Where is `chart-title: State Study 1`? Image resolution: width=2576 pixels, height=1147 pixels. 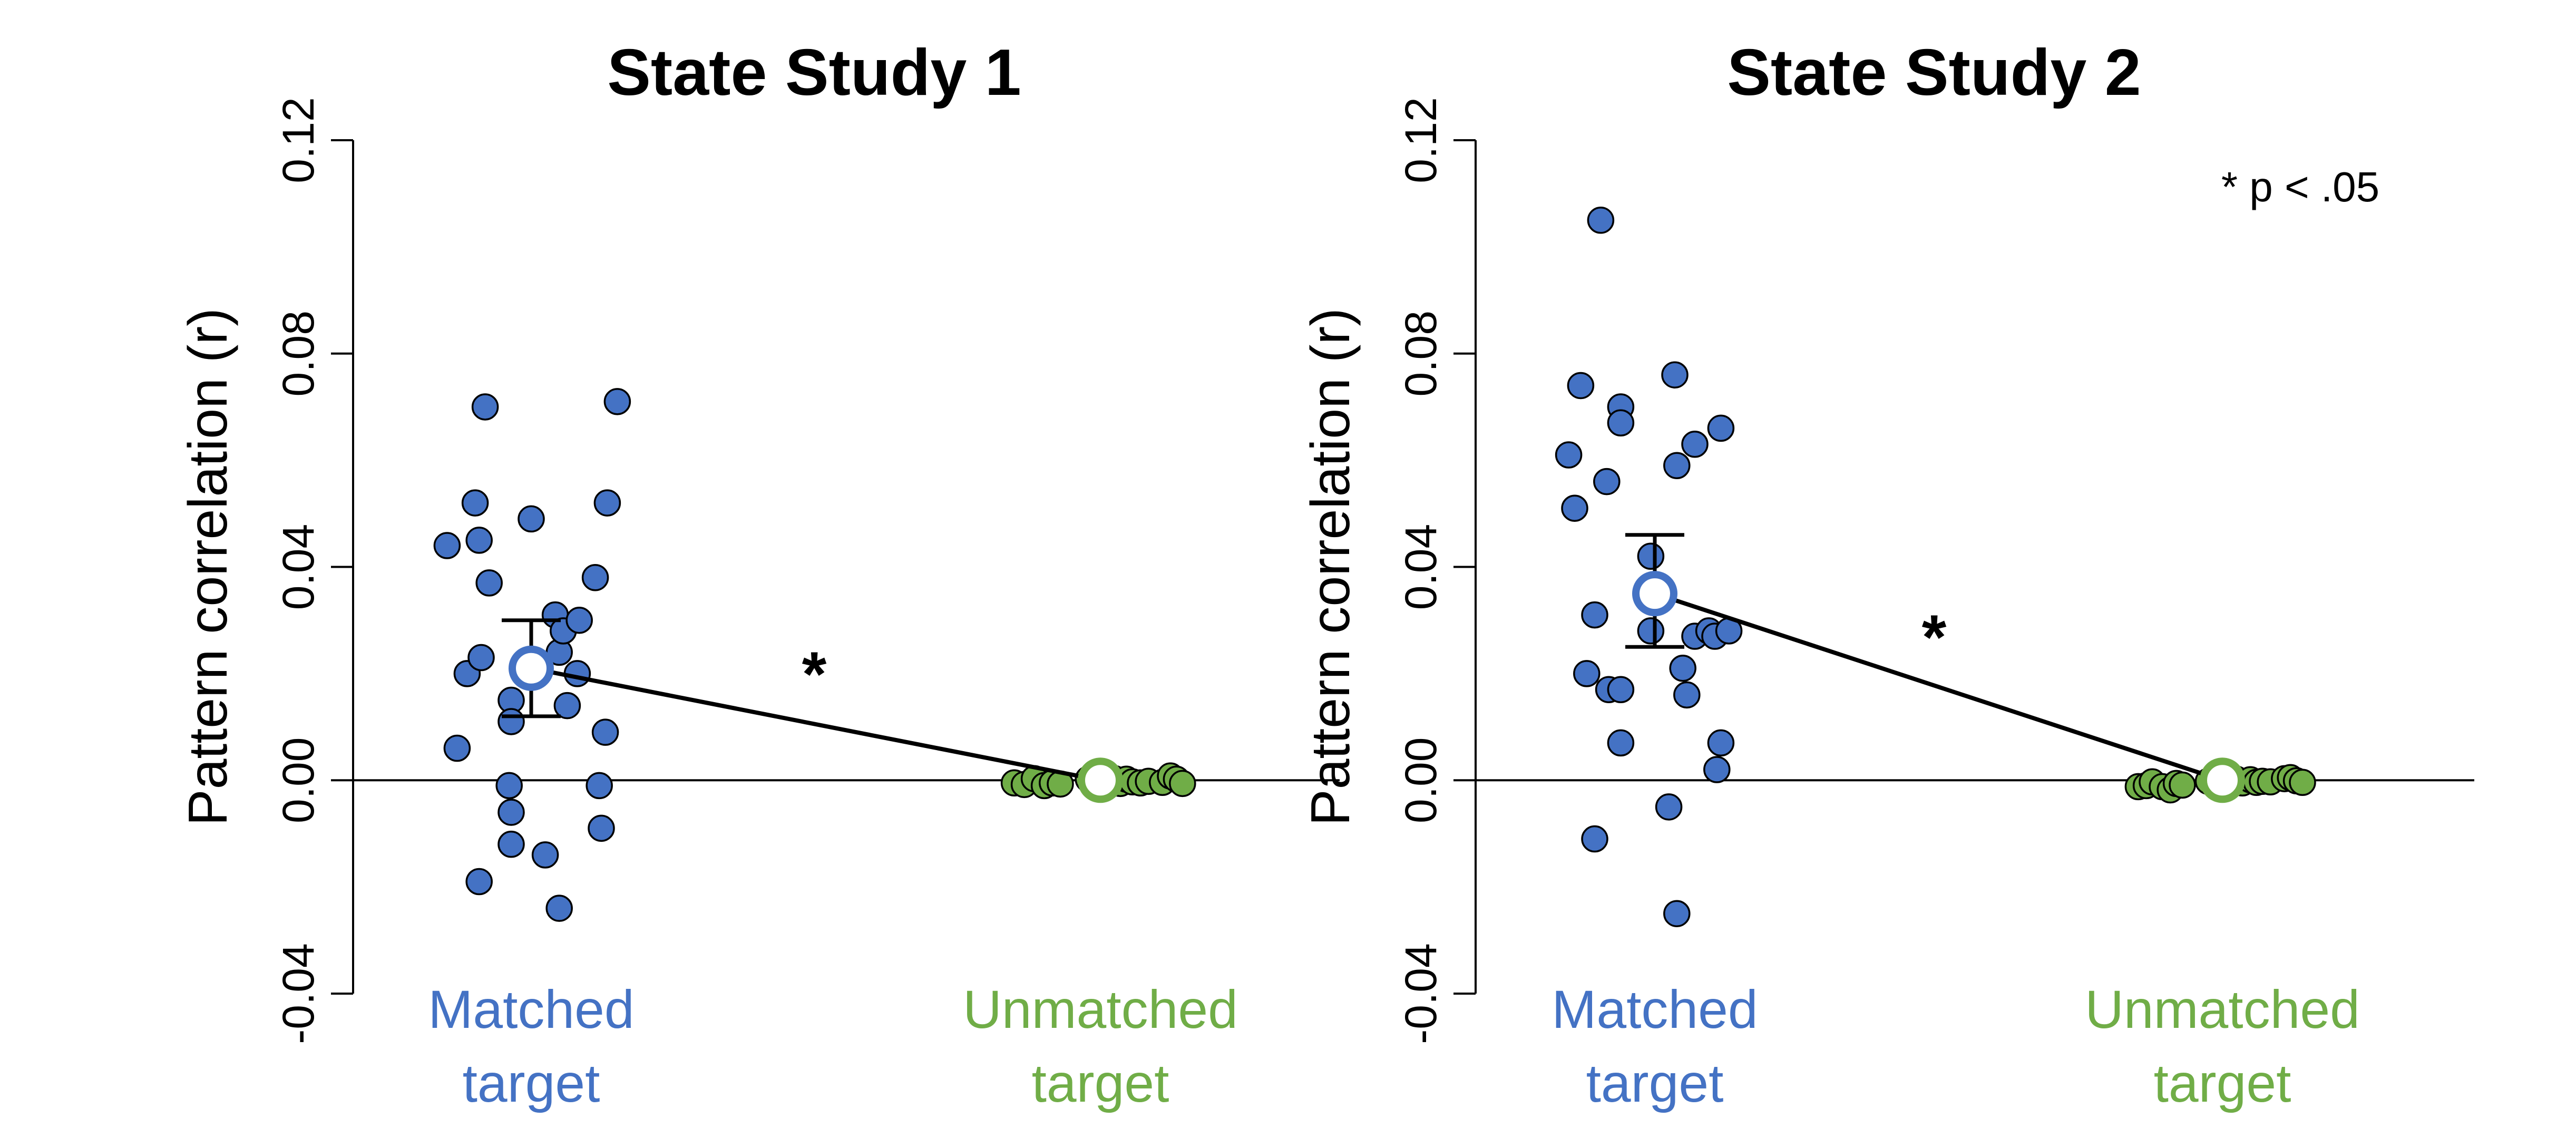
chart-title: State Study 1 is located at coordinates (814, 72).